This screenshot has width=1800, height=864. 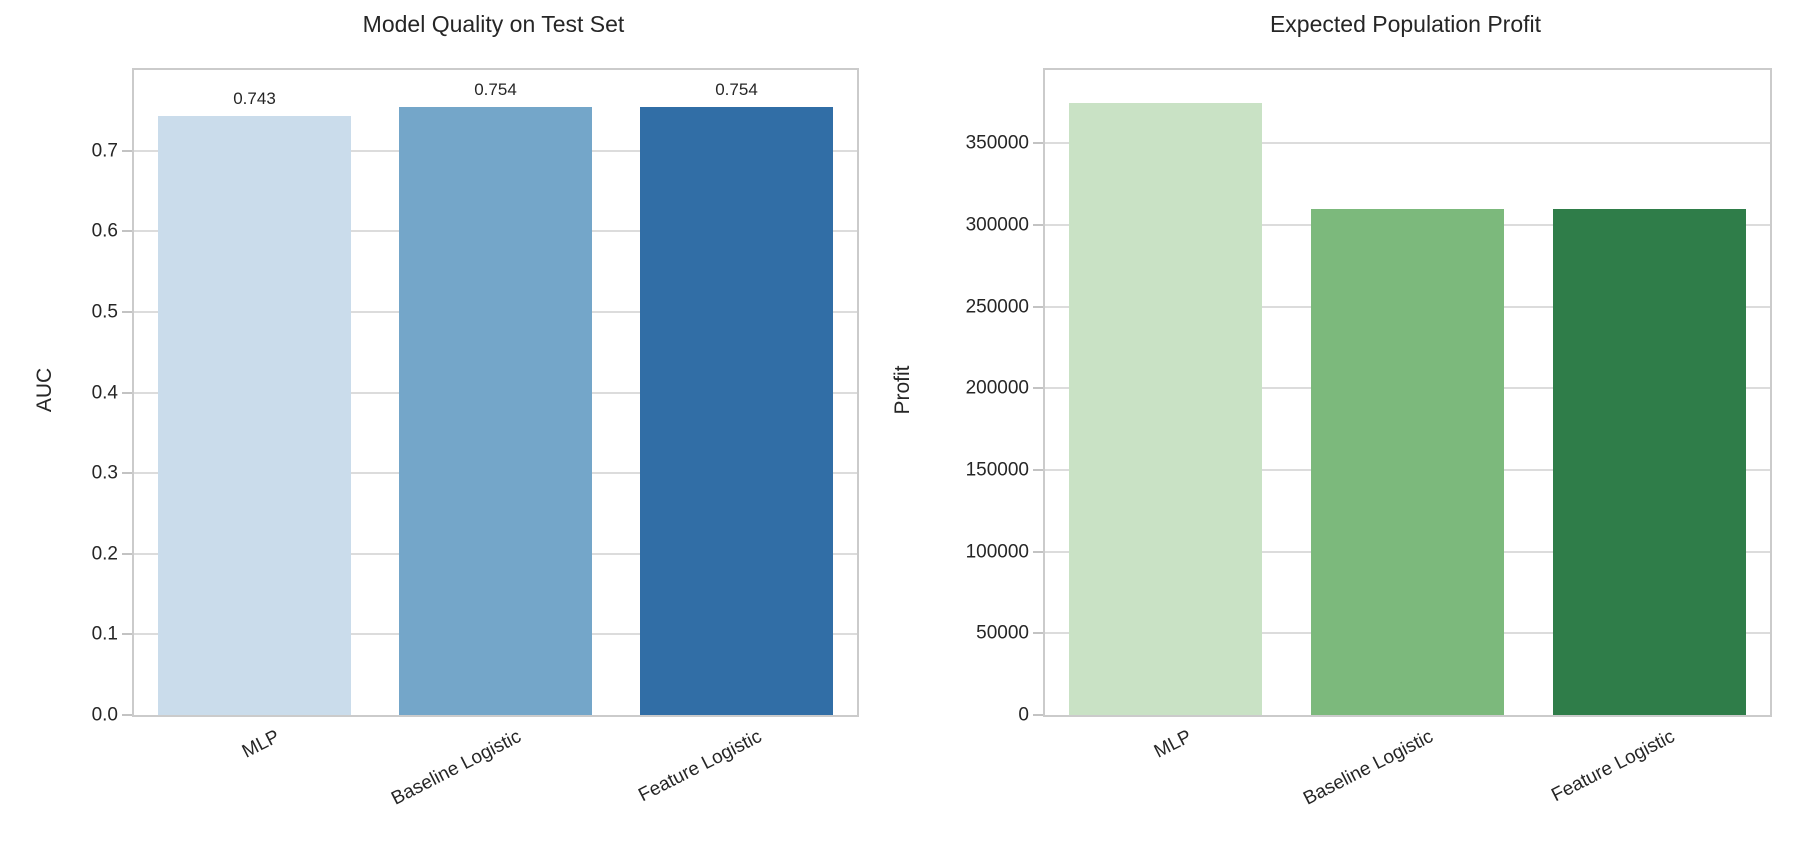 What do you see at coordinates (254, 98) in the screenshot?
I see `bar-value-label: 0.743` at bounding box center [254, 98].